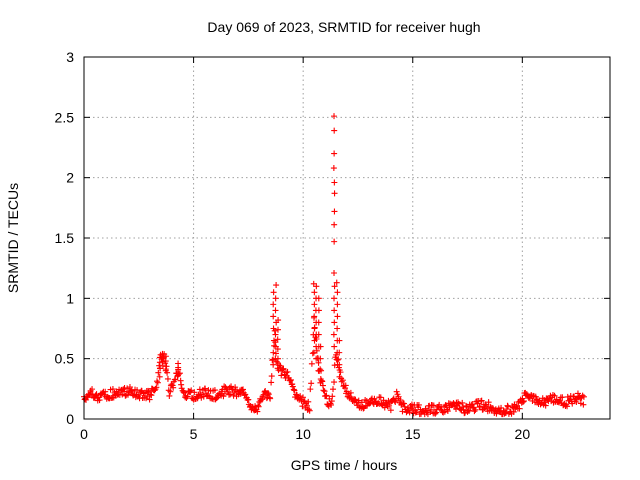  What do you see at coordinates (523, 434) in the screenshot?
I see `x-tick-label: 20` at bounding box center [523, 434].